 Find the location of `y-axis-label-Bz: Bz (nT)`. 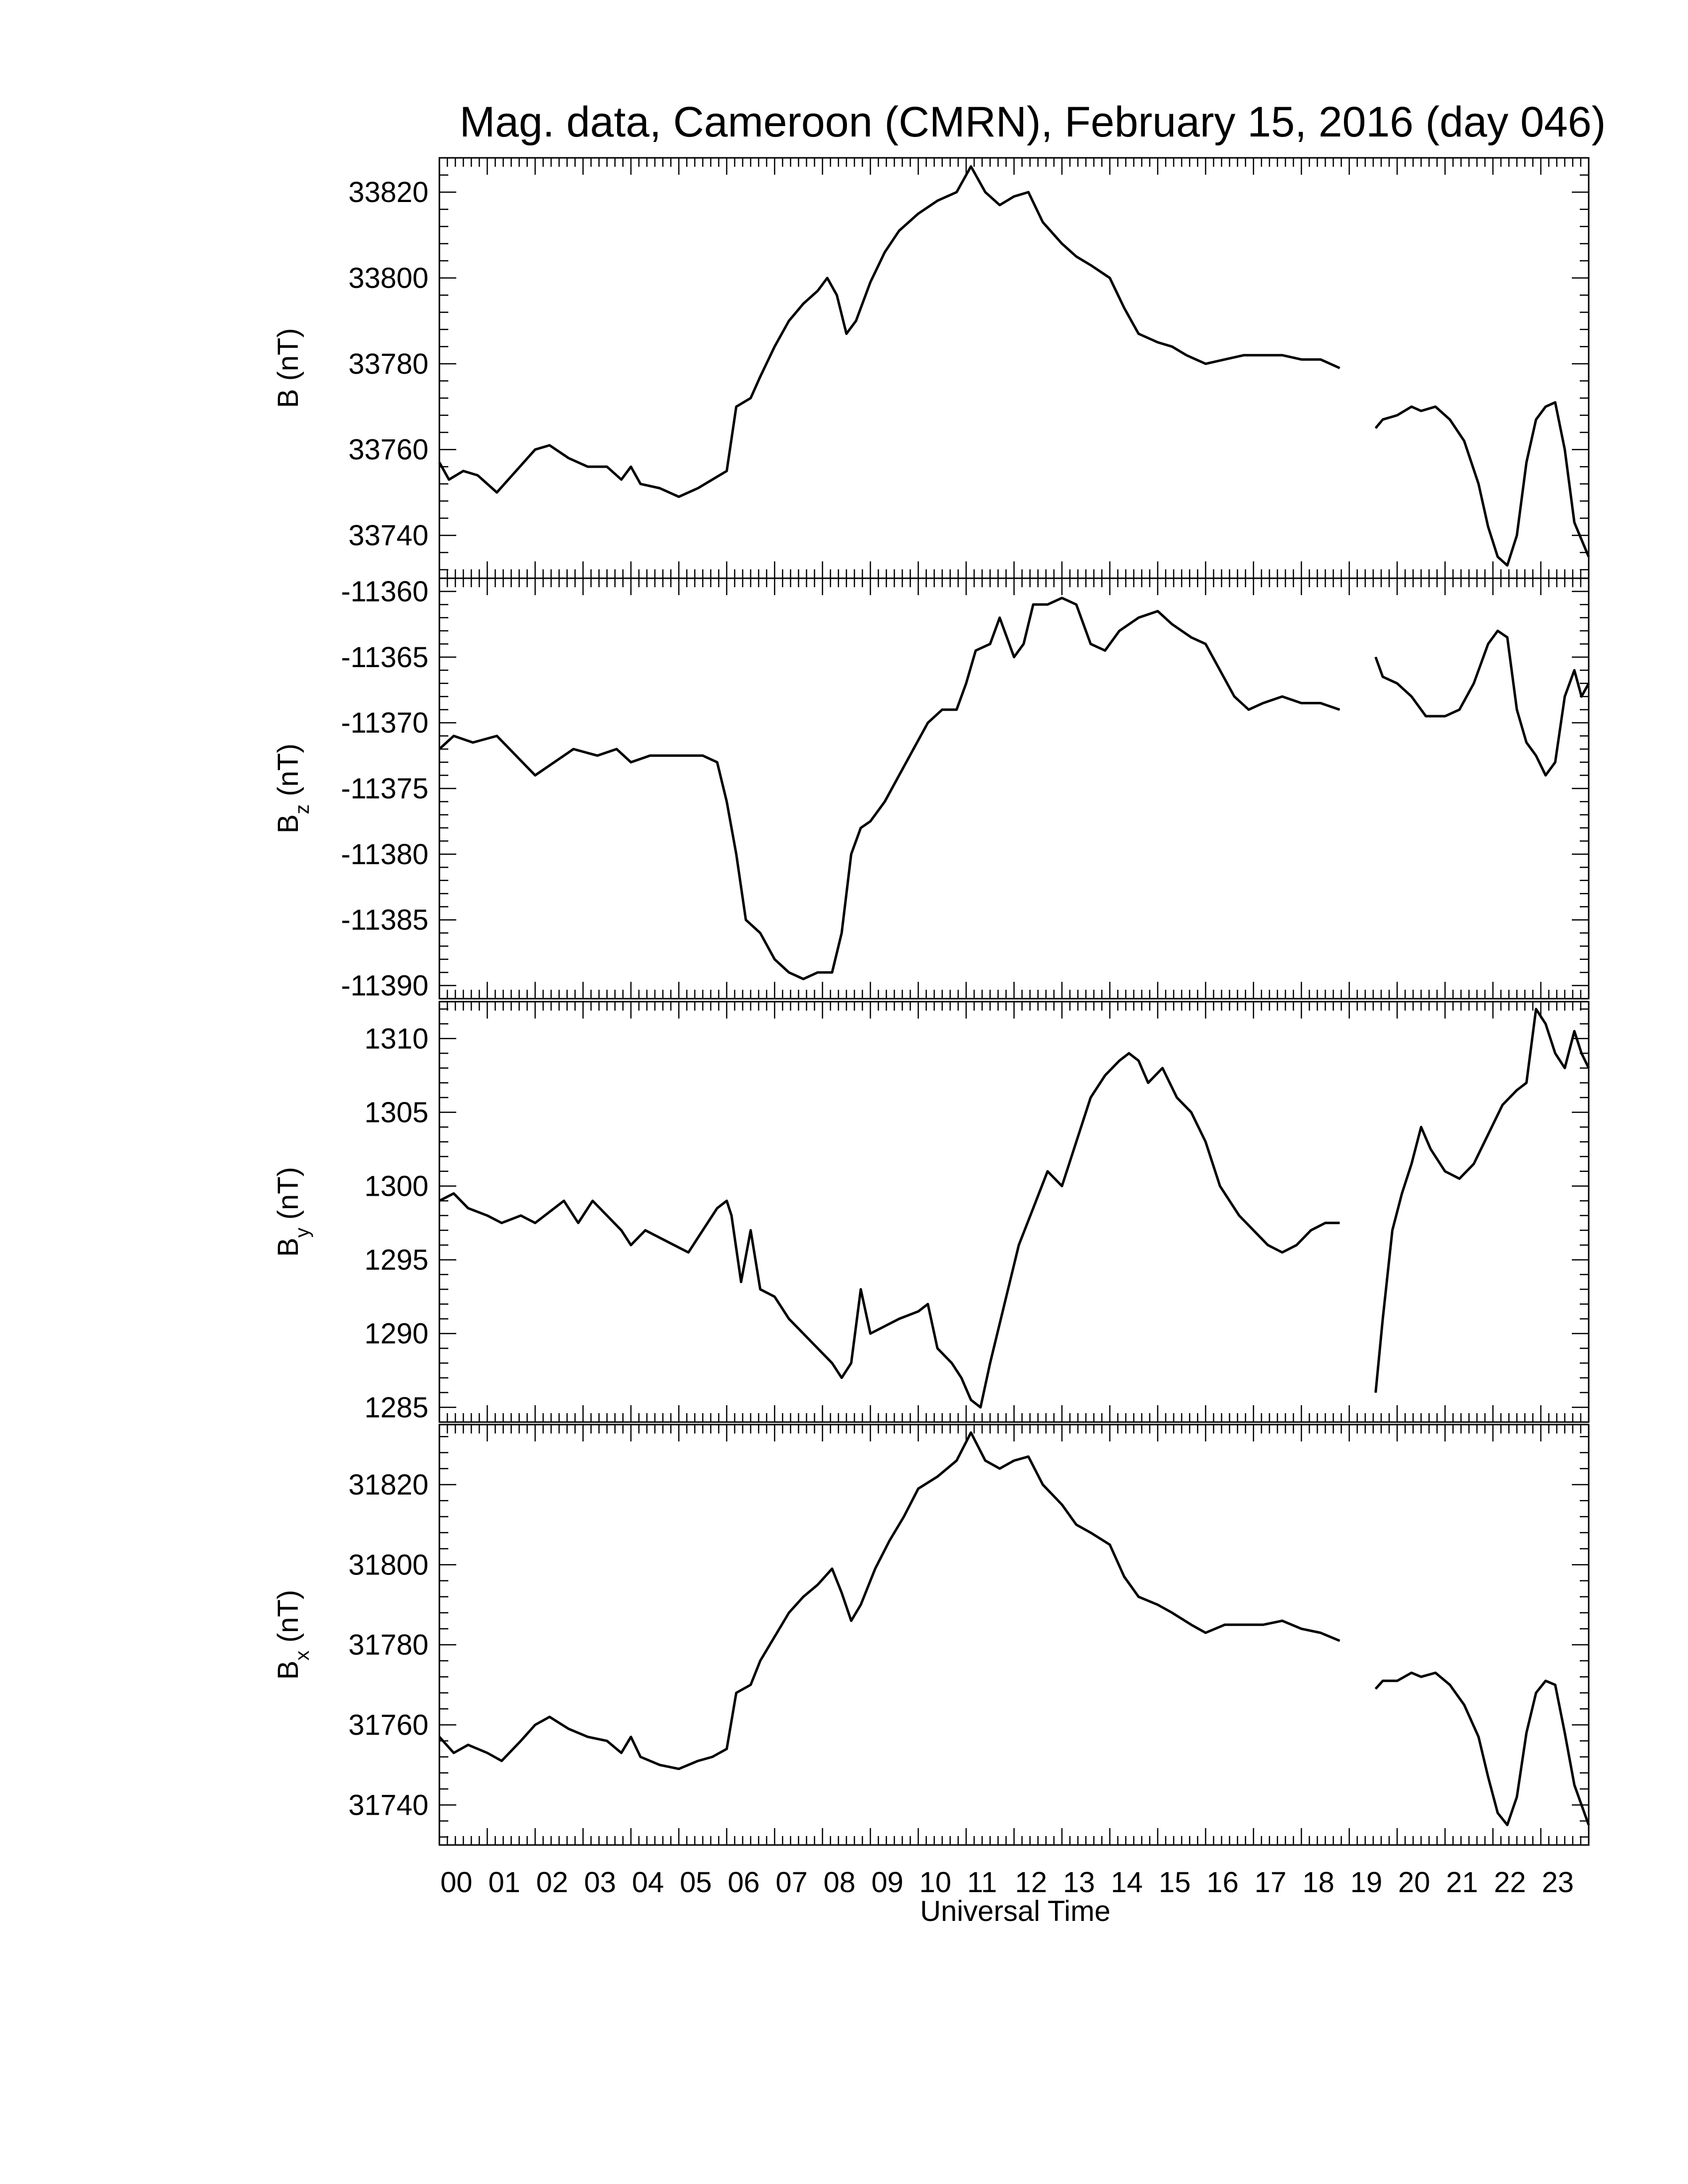

y-axis-label-Bz: Bz (nT) is located at coordinates (292, 788).